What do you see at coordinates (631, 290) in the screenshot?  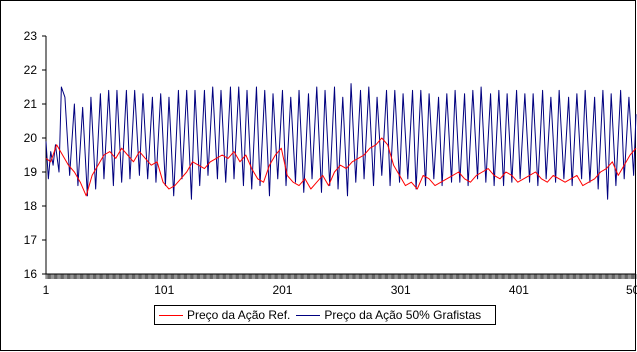 I see `x-tick-label: 501` at bounding box center [631, 290].